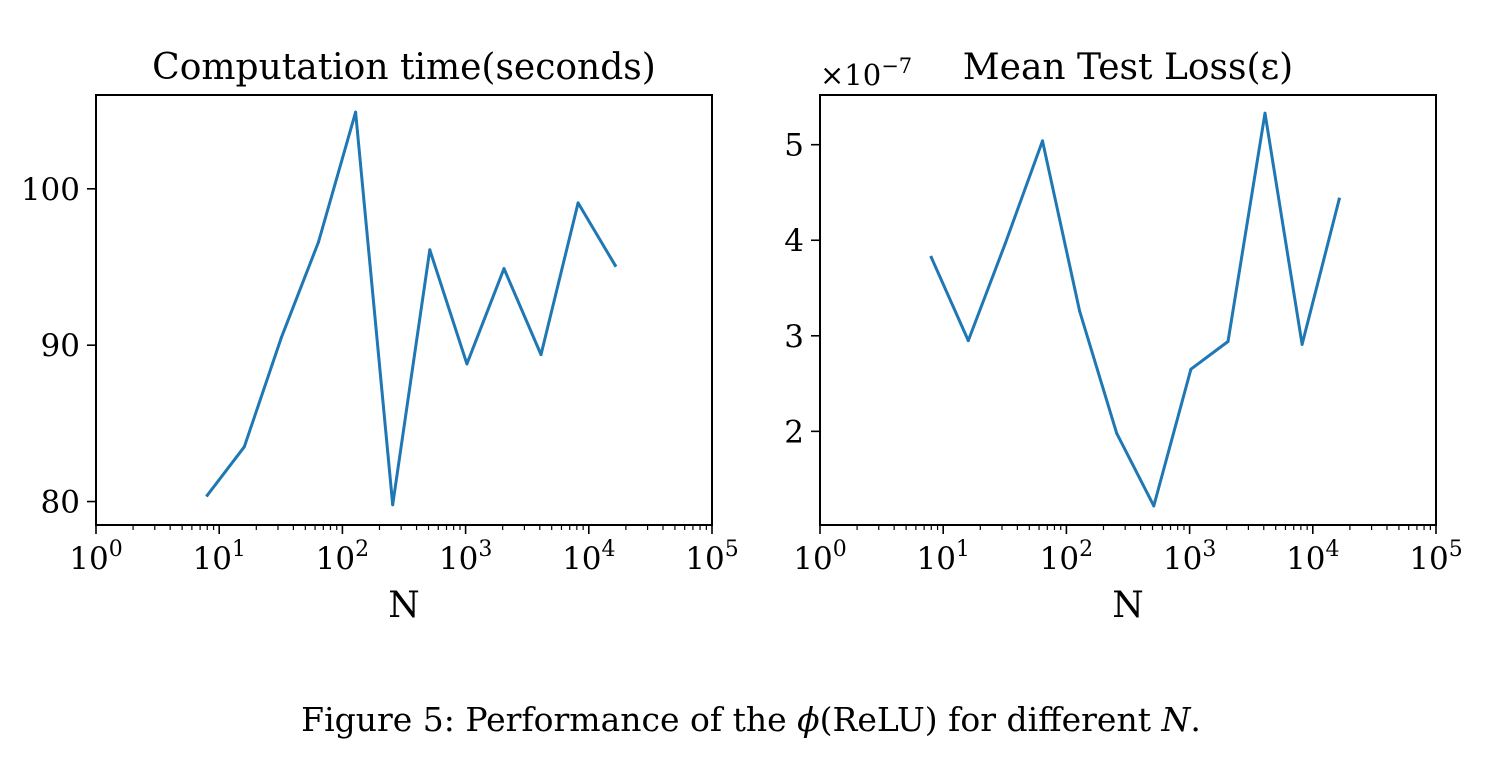 The height and width of the screenshot is (776, 1502). What do you see at coordinates (990, 719) in the screenshot?
I see `caption-middle: (ReLU) for different` at bounding box center [990, 719].